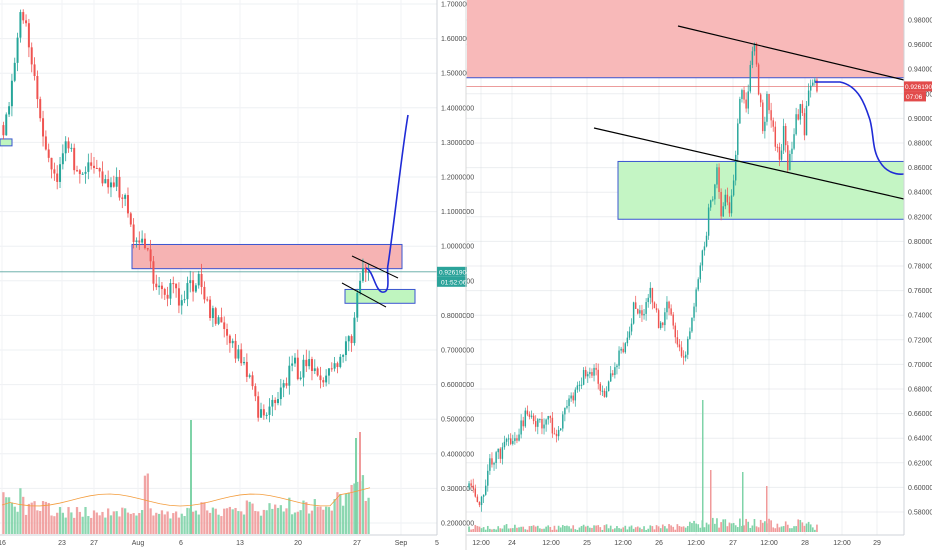  I want to click on right-volume-spike, so click(711, 501).